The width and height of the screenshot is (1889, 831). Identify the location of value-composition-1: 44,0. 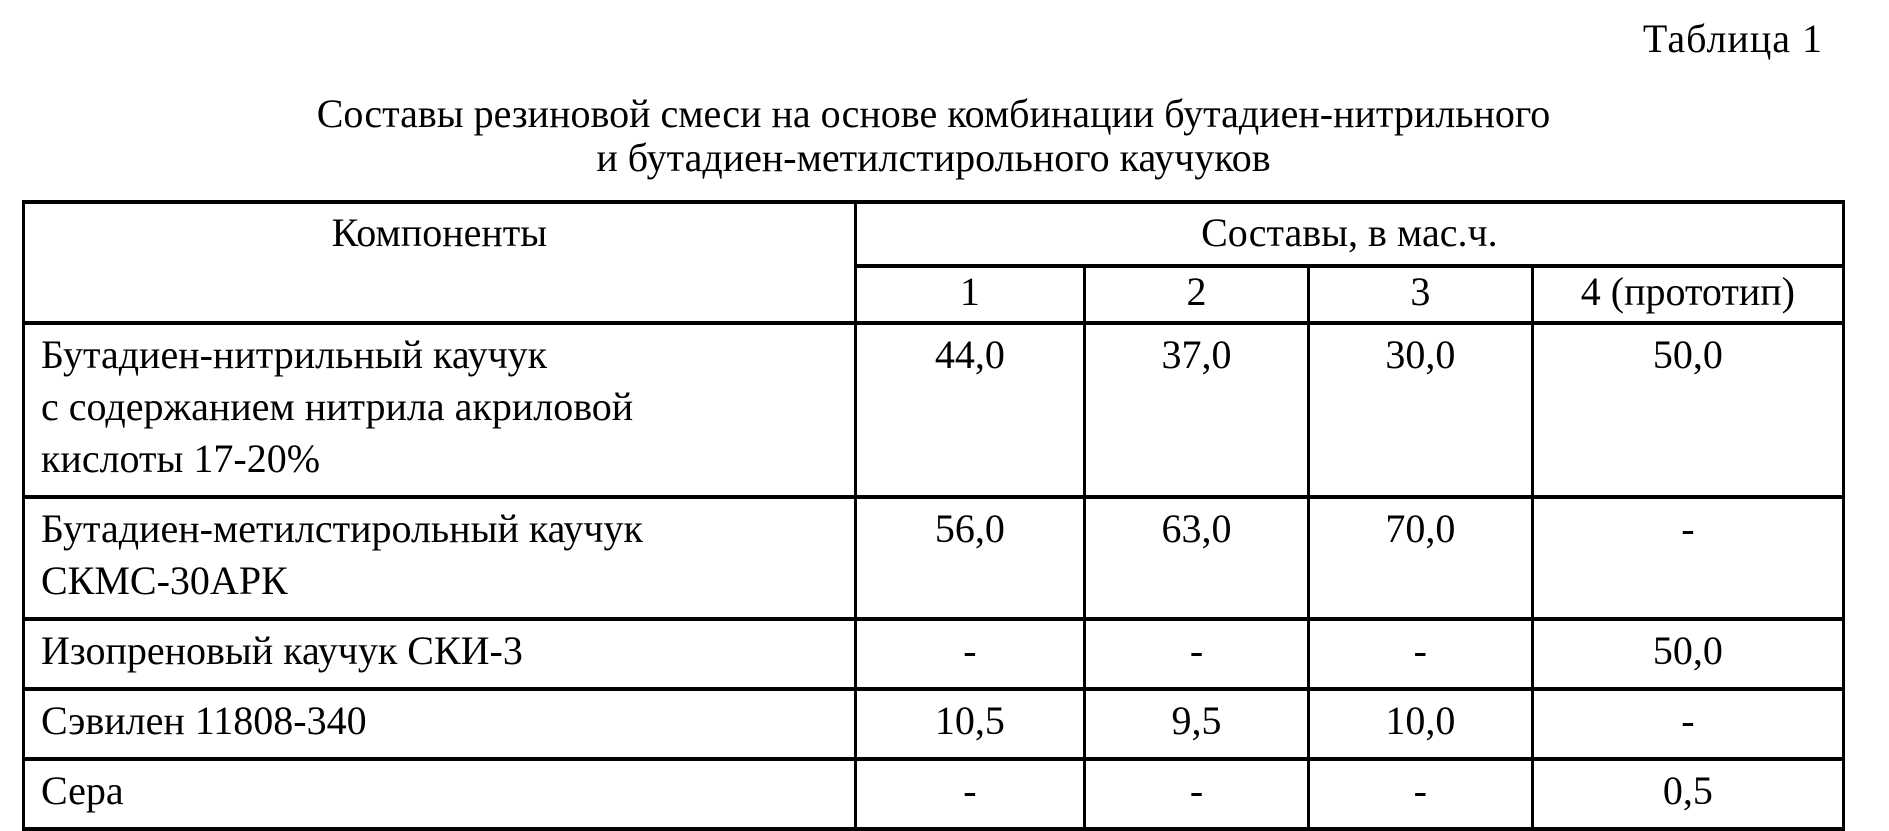
(970, 410).